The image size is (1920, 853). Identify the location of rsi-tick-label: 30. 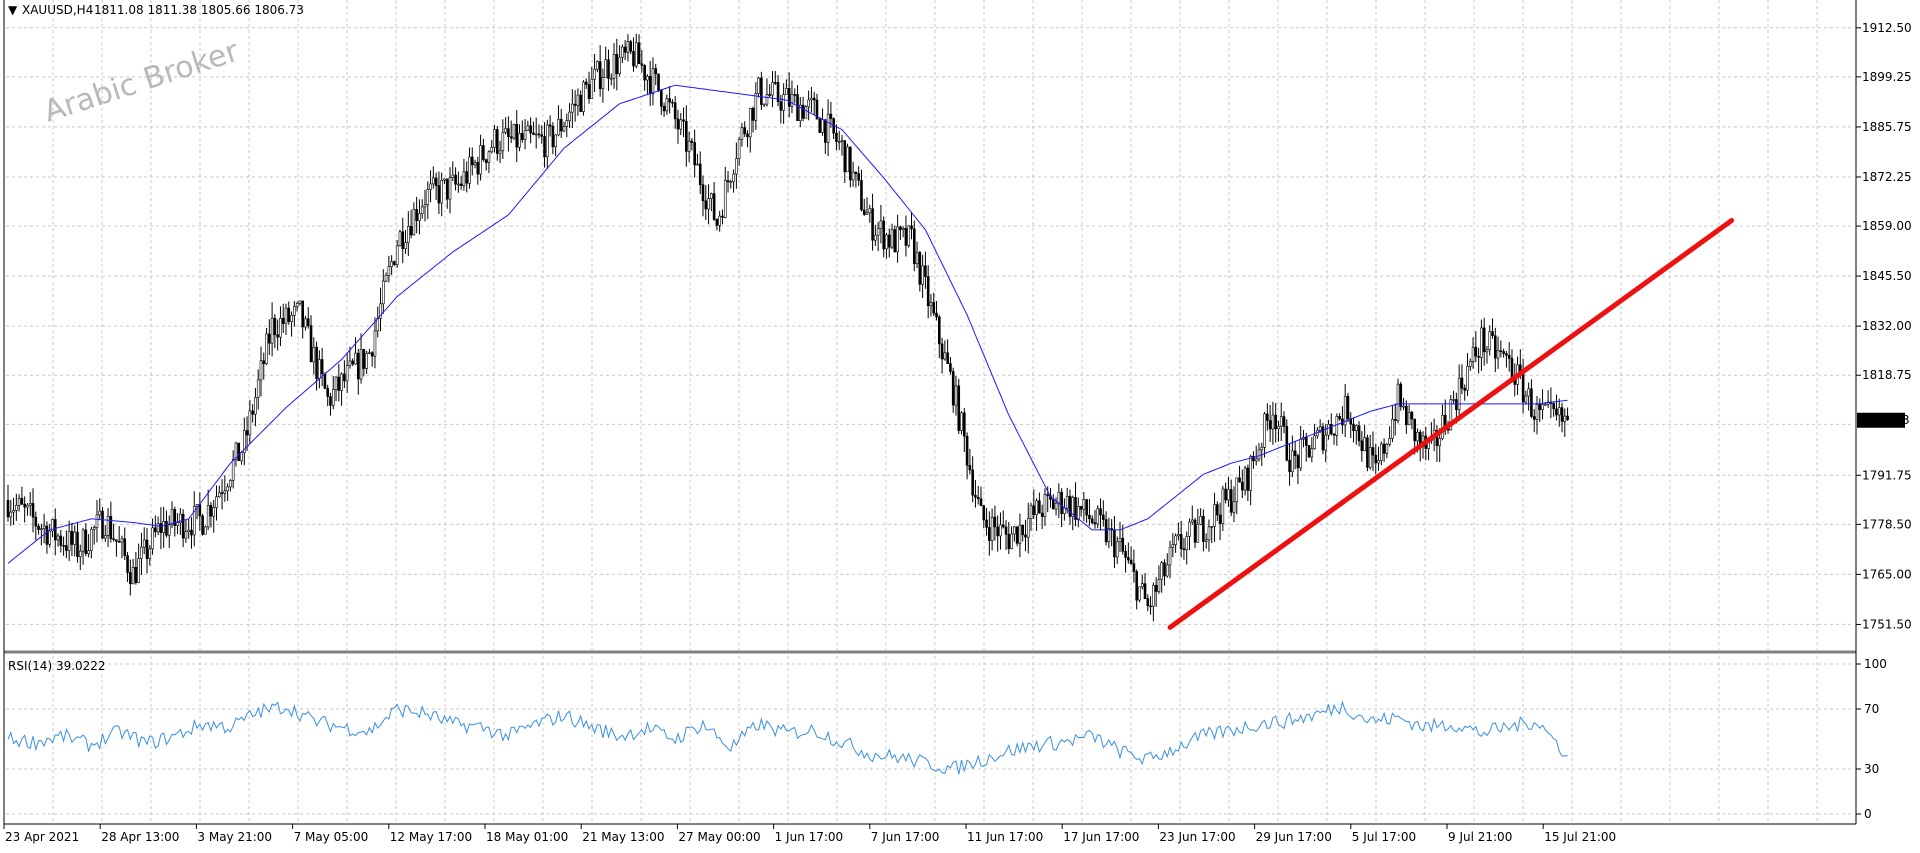
(1871, 769).